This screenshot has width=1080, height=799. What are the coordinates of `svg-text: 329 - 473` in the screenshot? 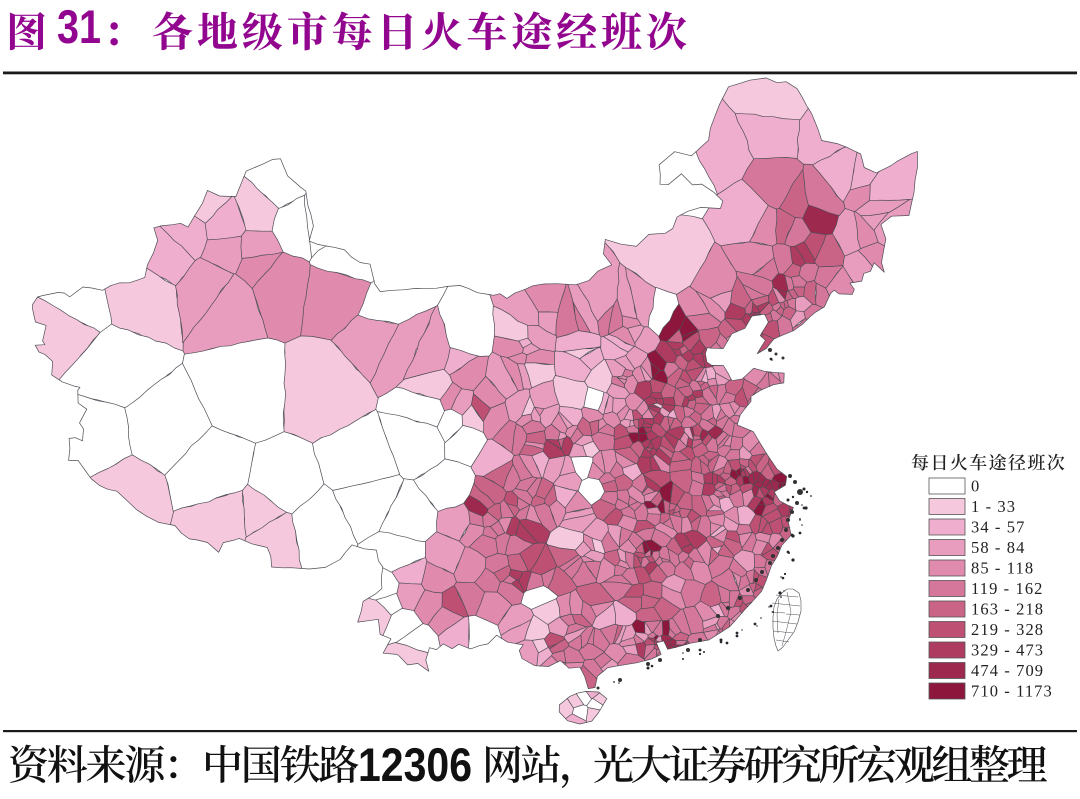 It's located at (1007, 650).